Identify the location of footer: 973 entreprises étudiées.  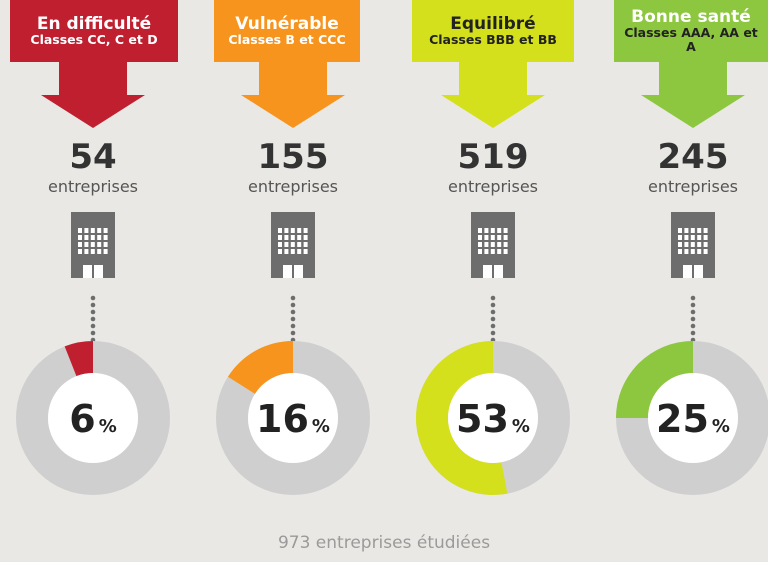
(384, 543).